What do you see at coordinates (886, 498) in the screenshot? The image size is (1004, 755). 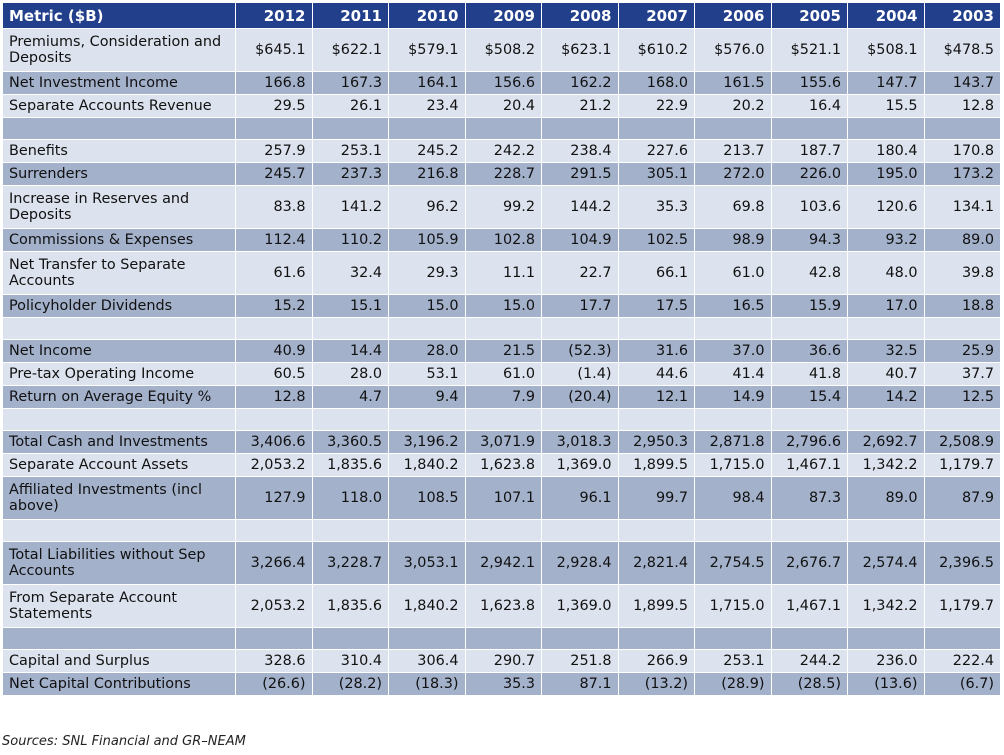 I see `value-cell: 89.0` at bounding box center [886, 498].